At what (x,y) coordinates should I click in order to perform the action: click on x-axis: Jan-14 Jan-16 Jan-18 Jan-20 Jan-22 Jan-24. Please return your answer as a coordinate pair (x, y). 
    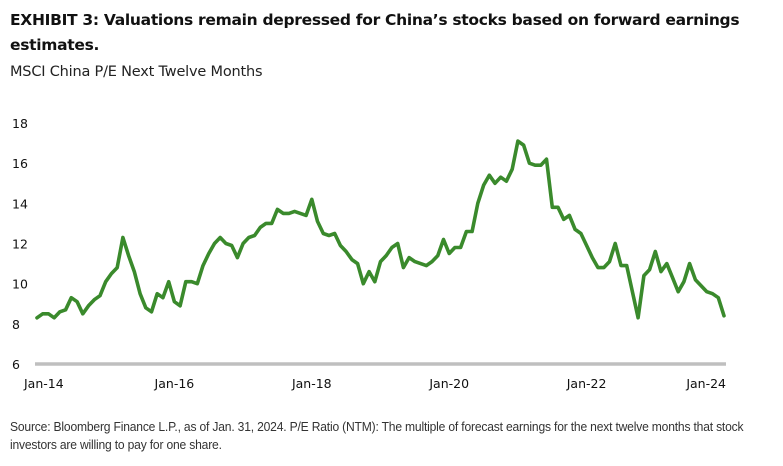
    Looking at the image, I should click on (374, 383).